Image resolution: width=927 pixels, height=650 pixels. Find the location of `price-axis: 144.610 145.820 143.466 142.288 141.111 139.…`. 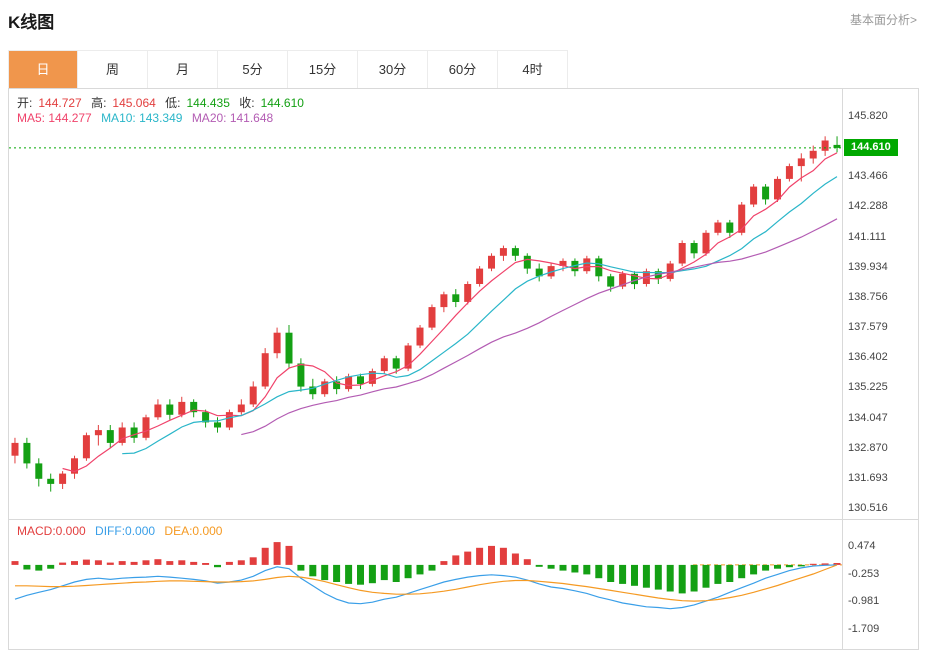

price-axis: 144.610 145.820 143.466 142.288 141.111 139.… is located at coordinates (880, 304).